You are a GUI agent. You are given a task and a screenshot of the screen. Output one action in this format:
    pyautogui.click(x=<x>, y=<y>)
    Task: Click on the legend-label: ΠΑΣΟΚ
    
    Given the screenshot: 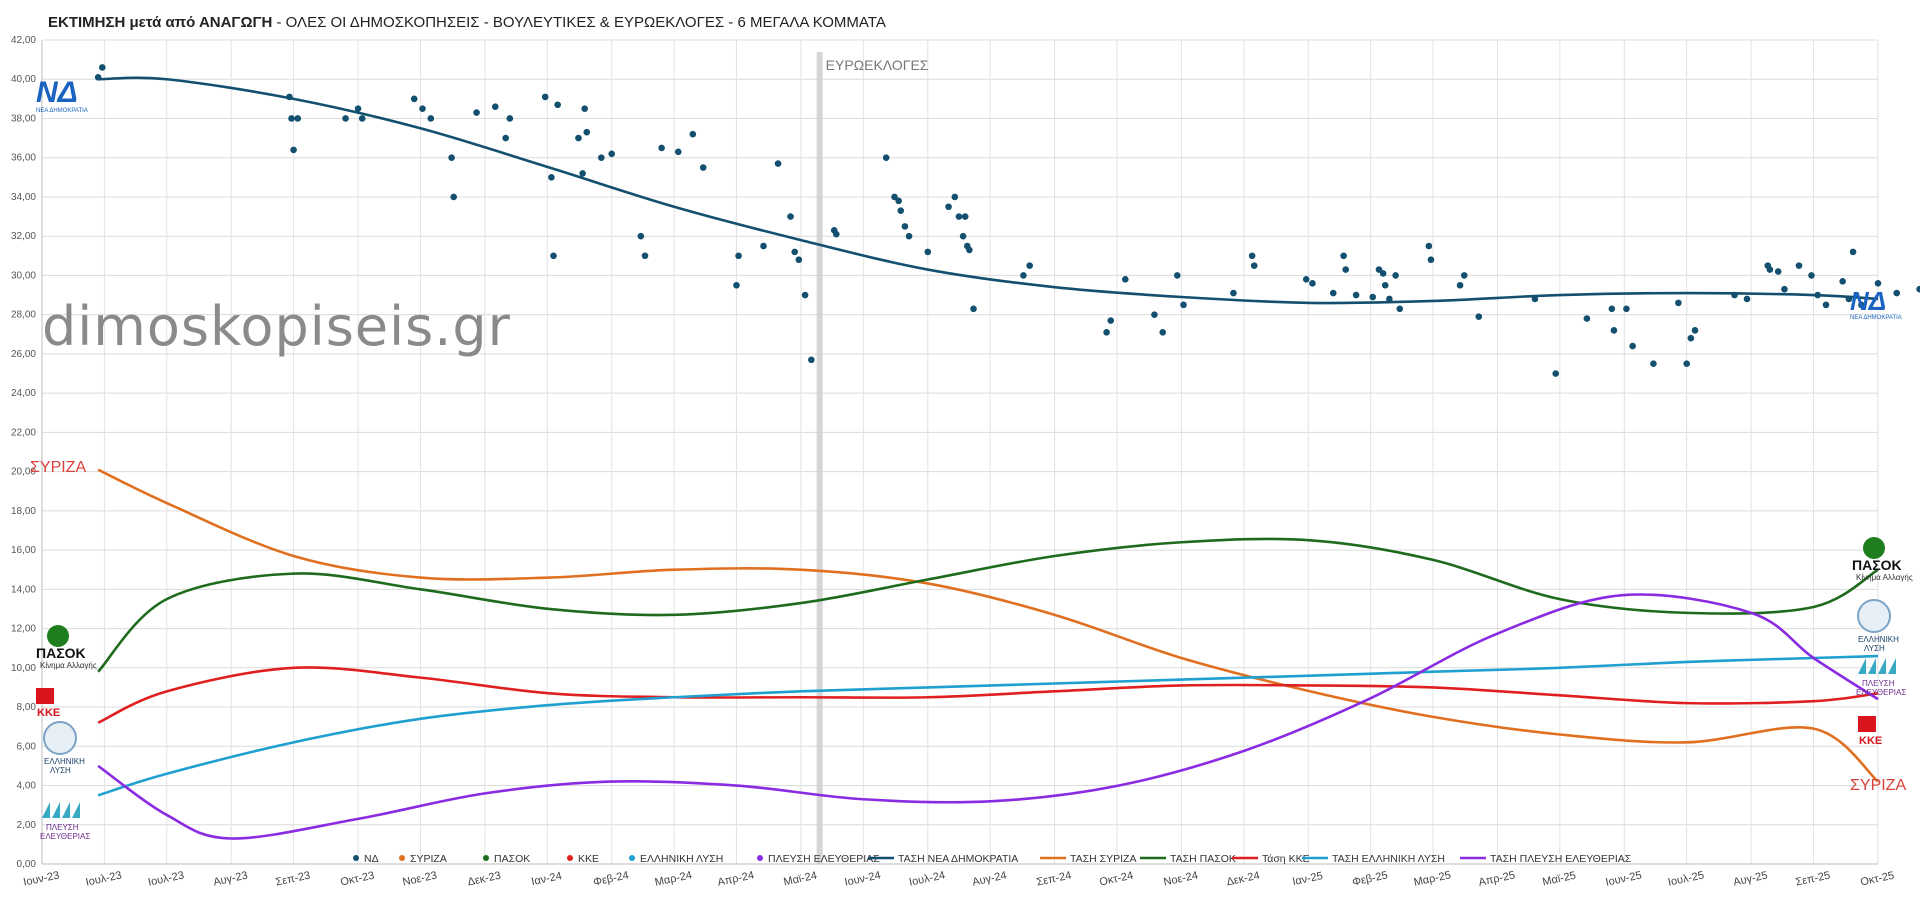 What is the action you would take?
    pyautogui.click(x=512, y=859)
    